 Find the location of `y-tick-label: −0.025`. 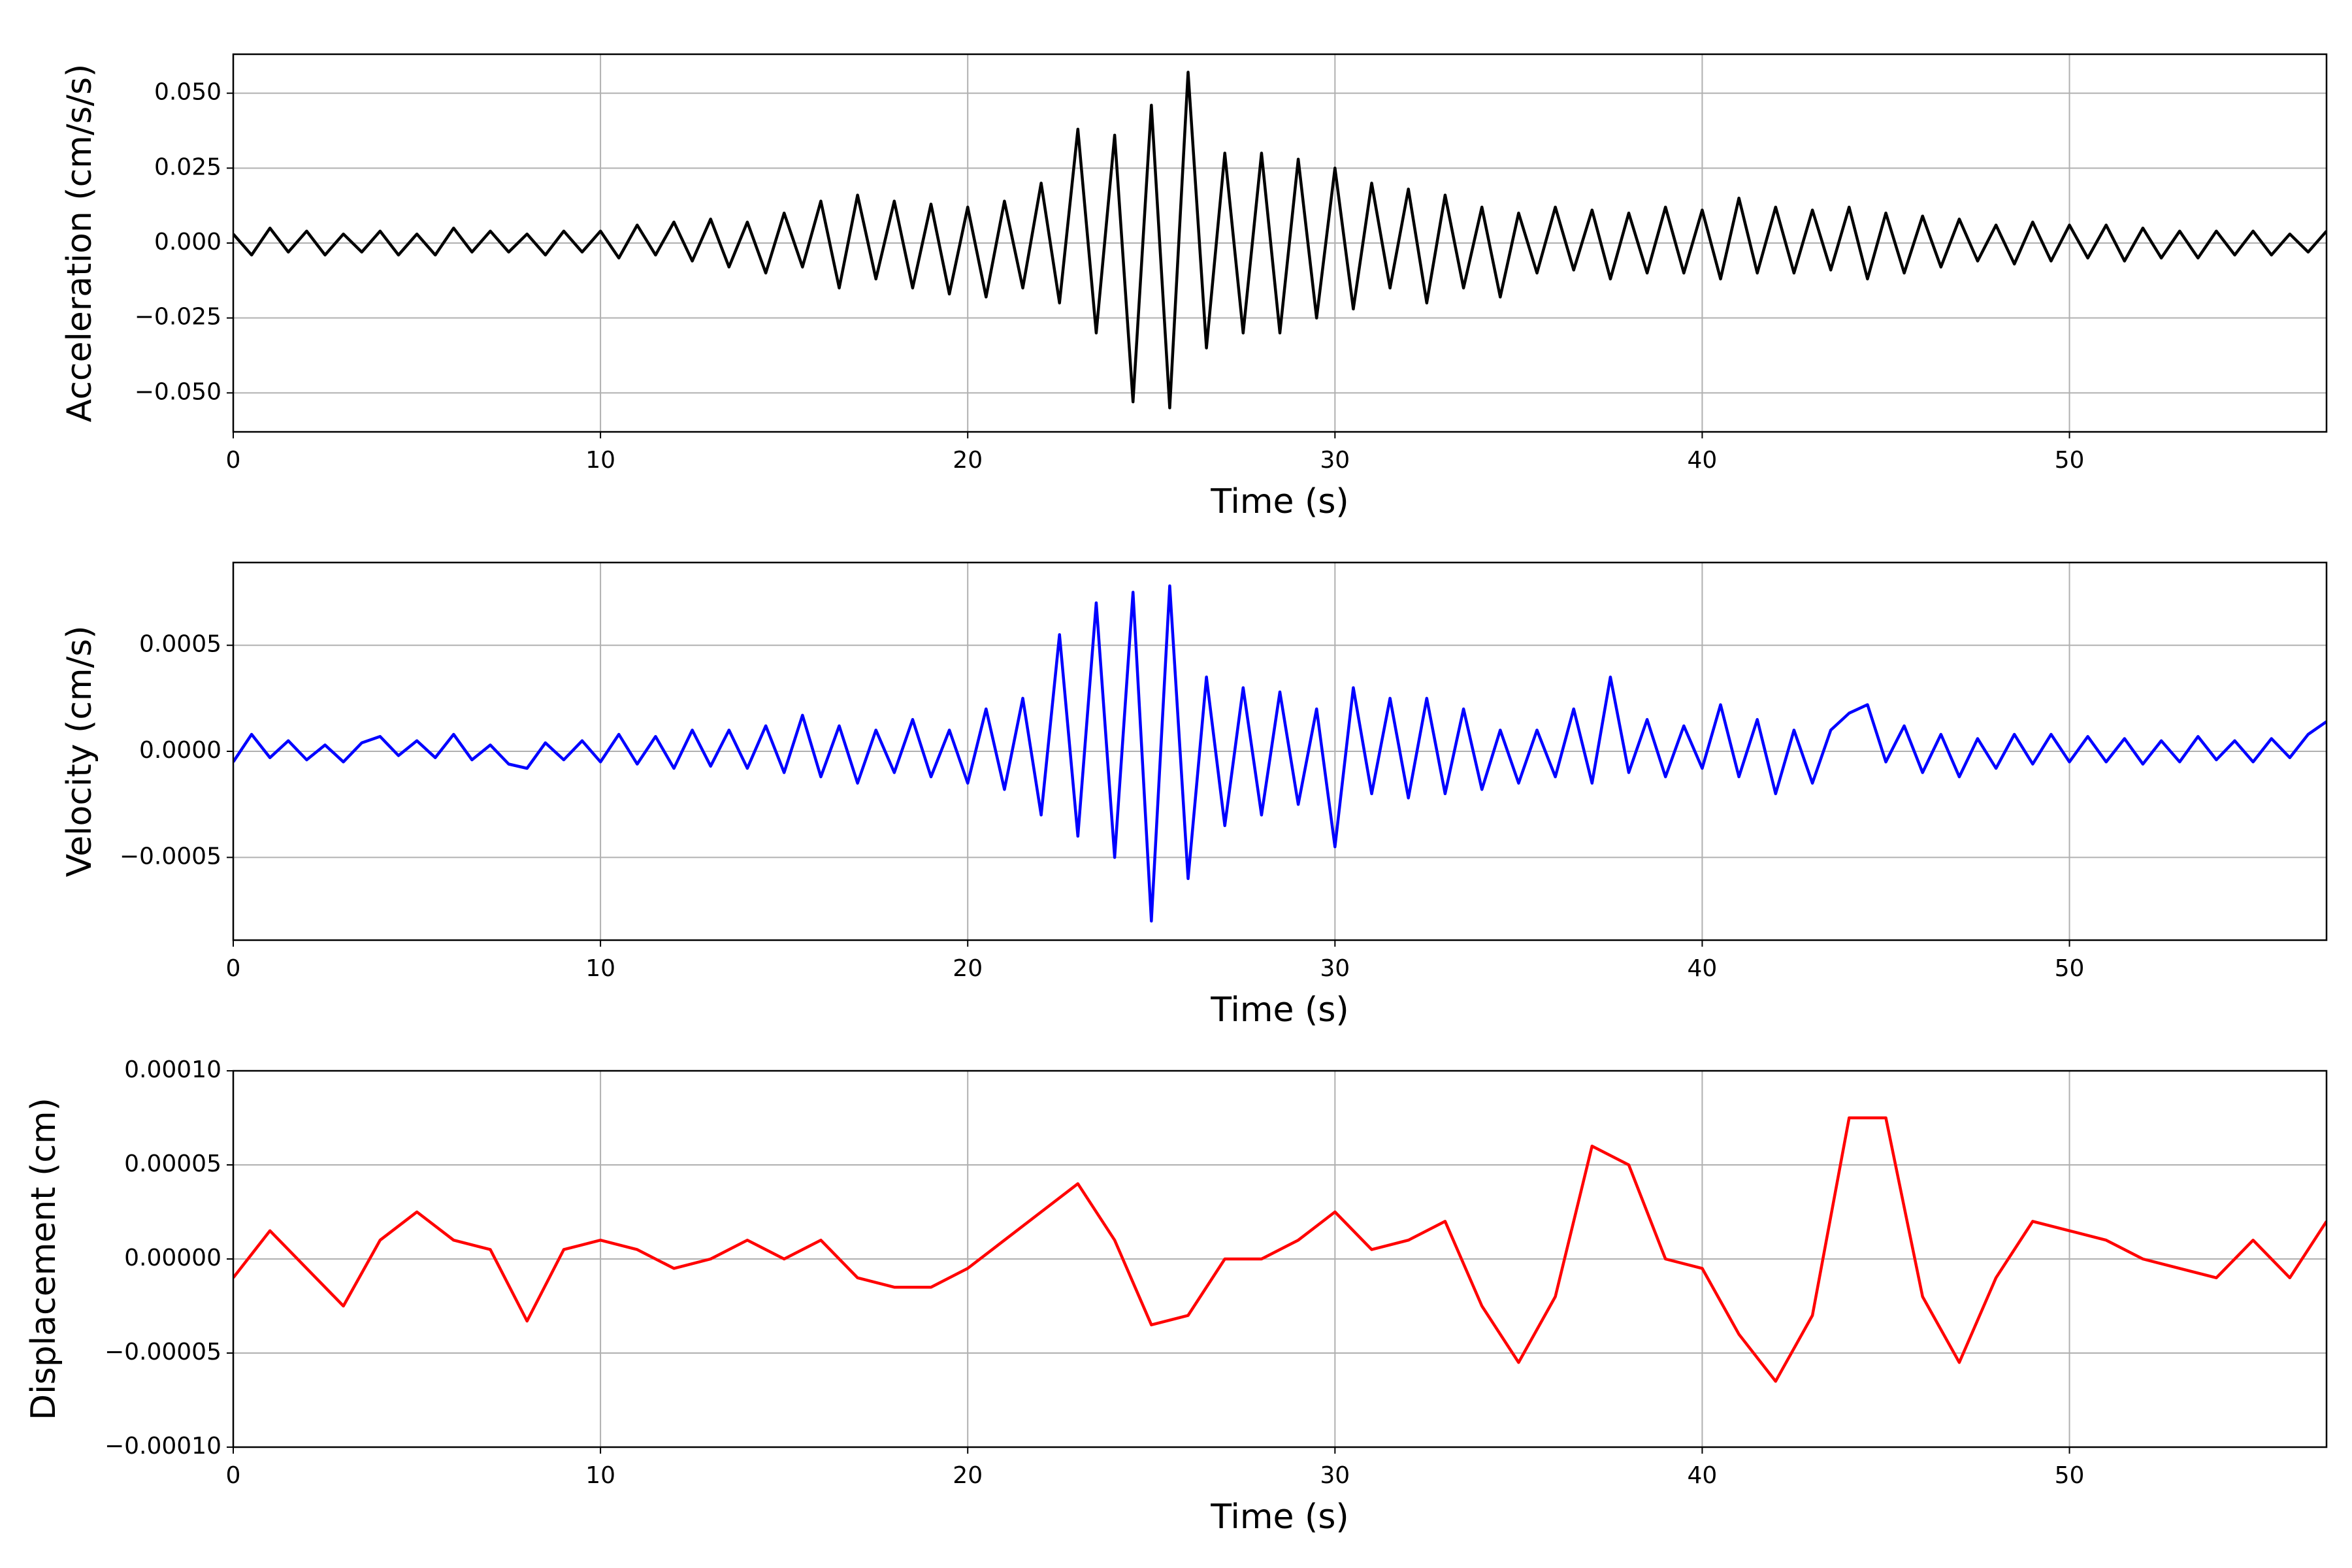

y-tick-label: −0.025 is located at coordinates (178, 317).